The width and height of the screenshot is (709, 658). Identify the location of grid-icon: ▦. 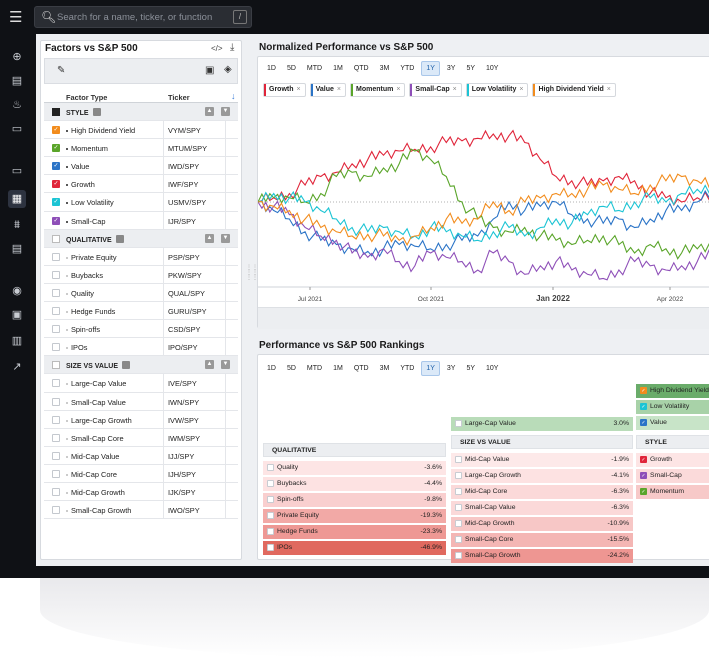
(17, 199).